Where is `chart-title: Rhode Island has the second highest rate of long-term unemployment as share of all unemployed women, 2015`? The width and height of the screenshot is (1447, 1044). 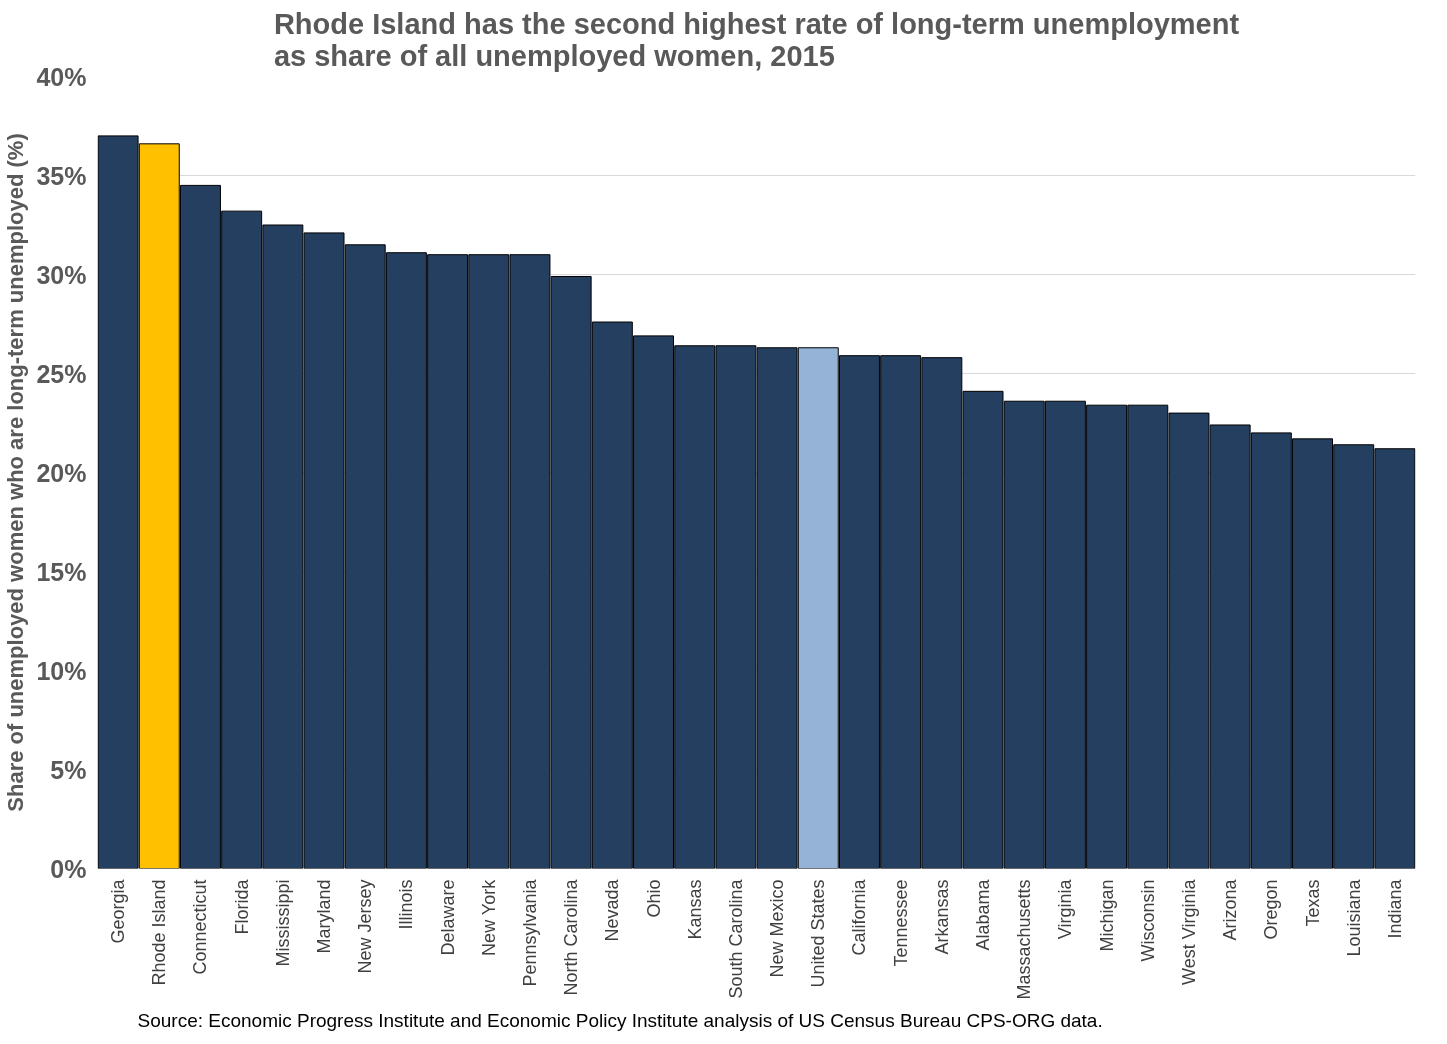 chart-title: Rhode Island has the second highest rate of long-term unemployment as share of all unemployed women, 2015 is located at coordinates (756, 39).